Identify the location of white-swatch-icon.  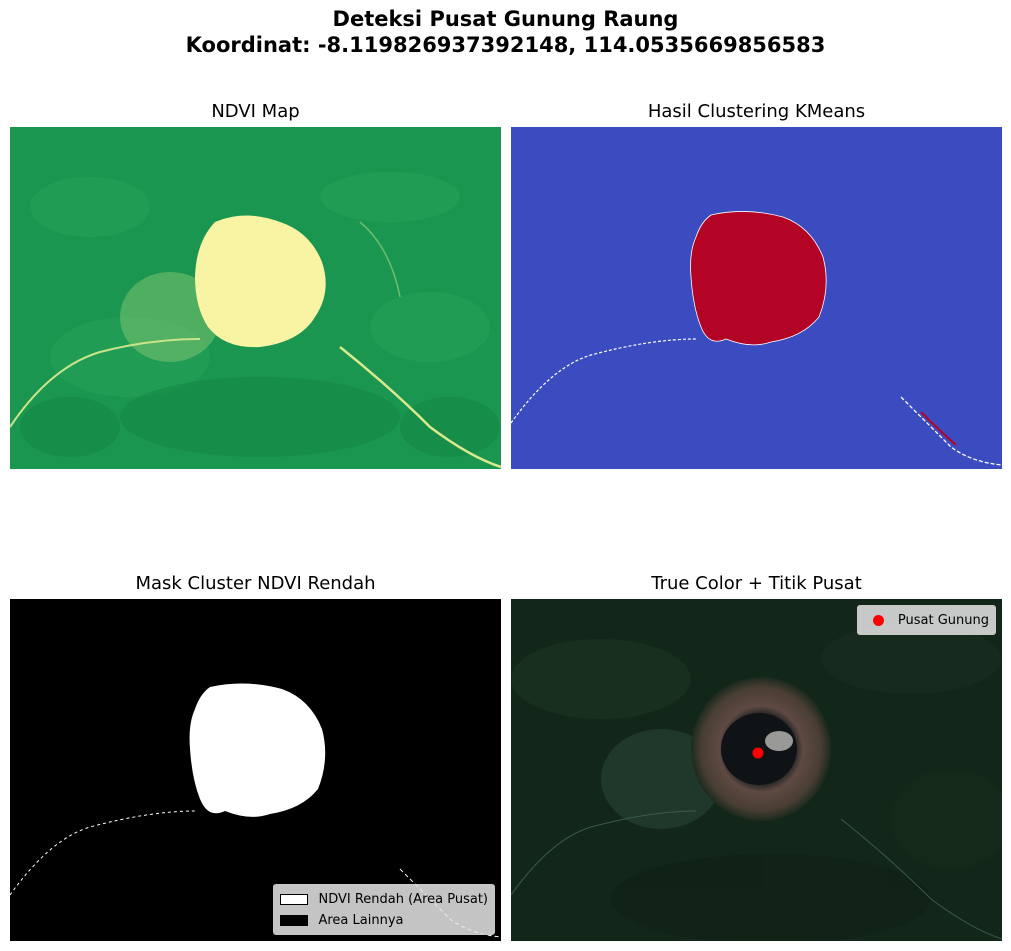
(294, 899).